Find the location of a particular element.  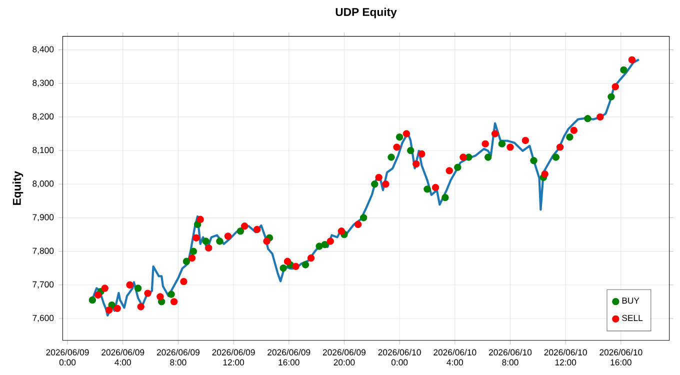

y-tick-label: 7,600 is located at coordinates (43, 318).